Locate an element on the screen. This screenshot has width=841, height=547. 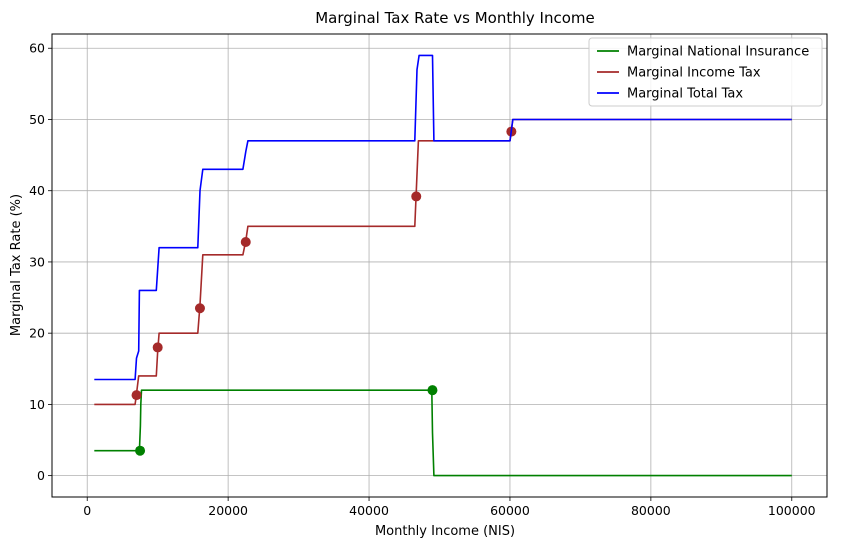
x-tick-label: 60000 is located at coordinates (510, 510).